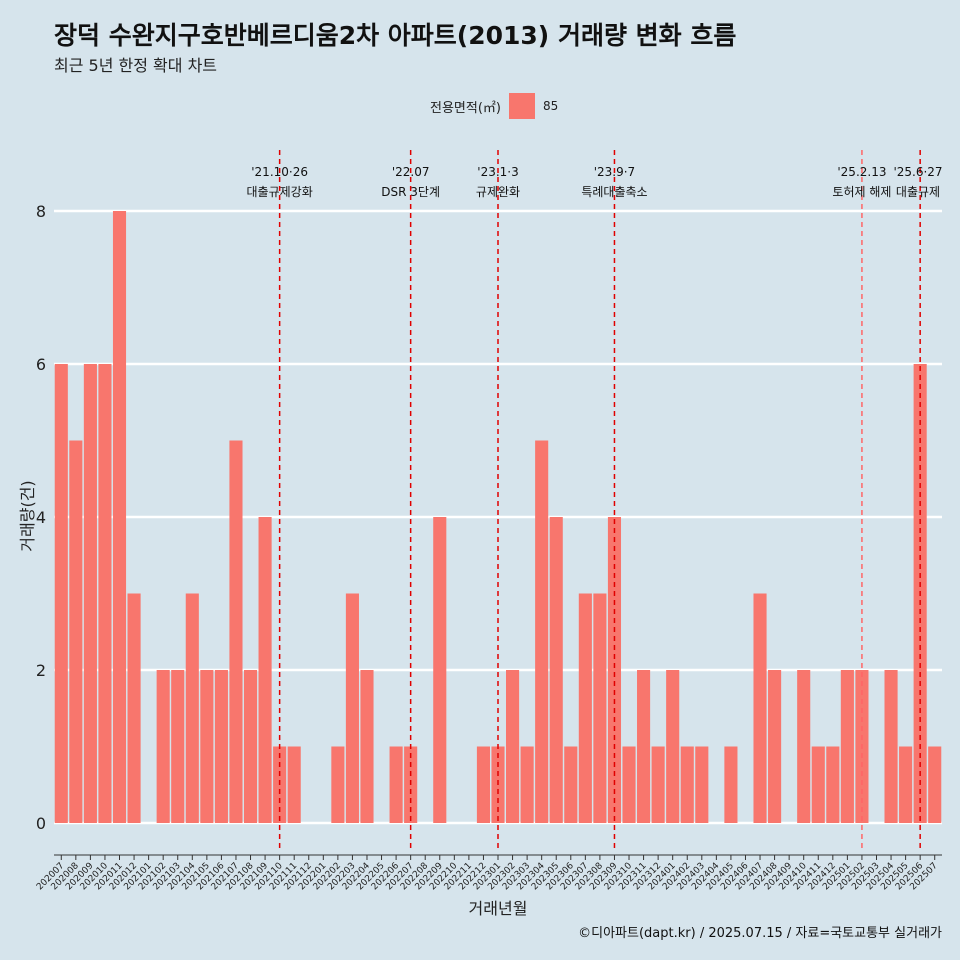 Image resolution: width=960 pixels, height=960 pixels. I want to click on x-axis-title: 거래년월, so click(498, 908).